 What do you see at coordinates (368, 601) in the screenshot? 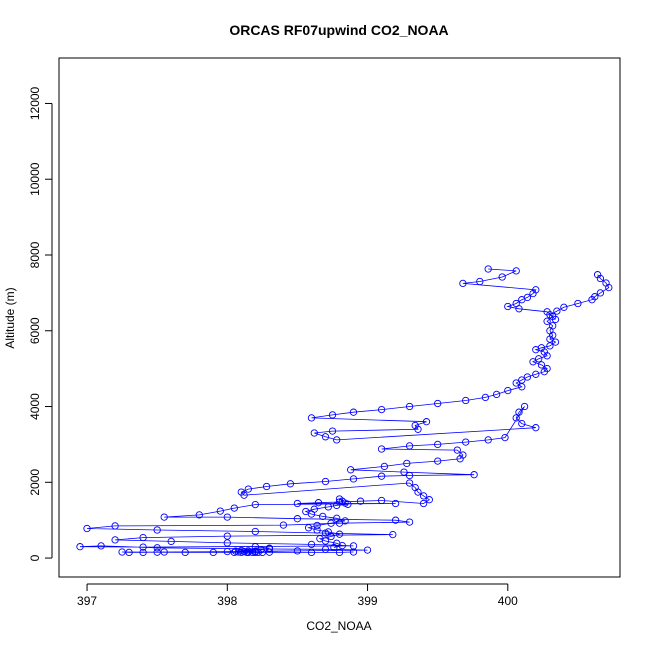
I see `x-tick-label: 399` at bounding box center [368, 601].